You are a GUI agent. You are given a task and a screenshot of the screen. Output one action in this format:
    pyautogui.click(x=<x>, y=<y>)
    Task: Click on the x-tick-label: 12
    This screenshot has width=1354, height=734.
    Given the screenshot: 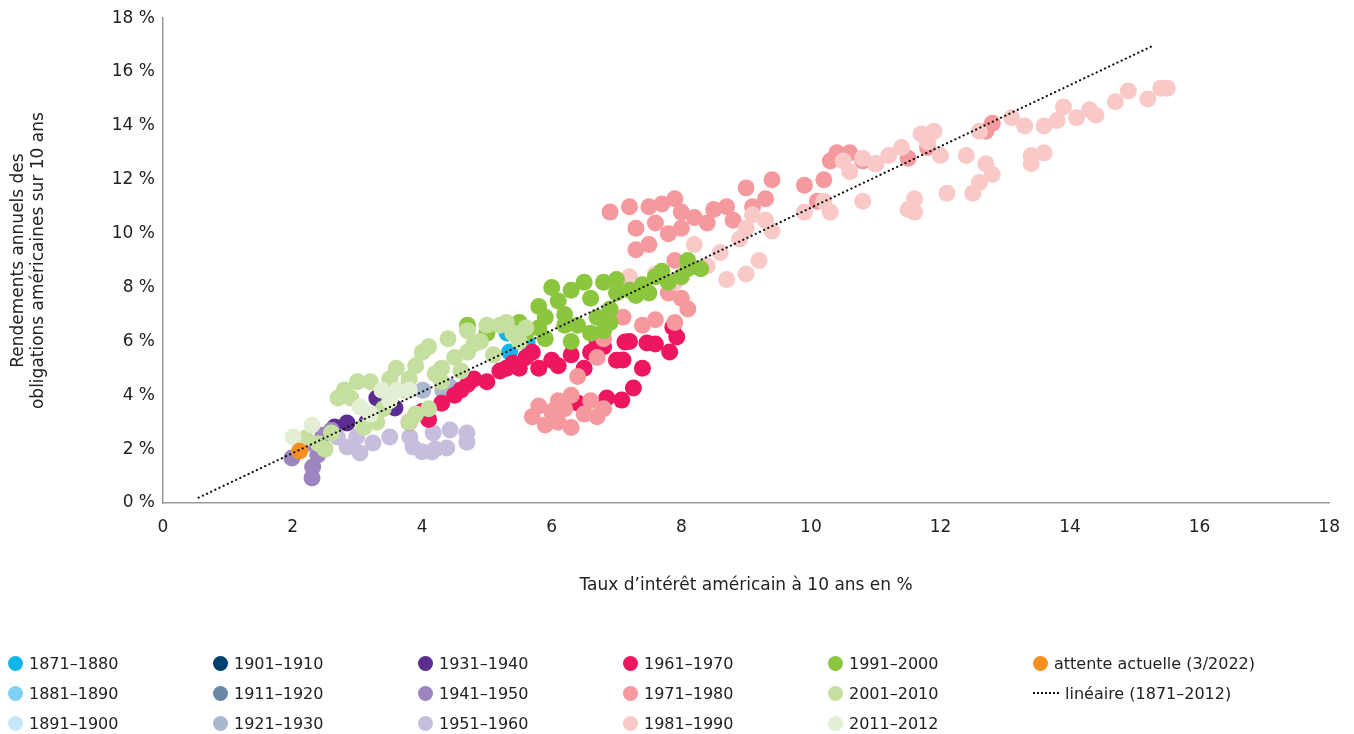 What is the action you would take?
    pyautogui.click(x=940, y=525)
    